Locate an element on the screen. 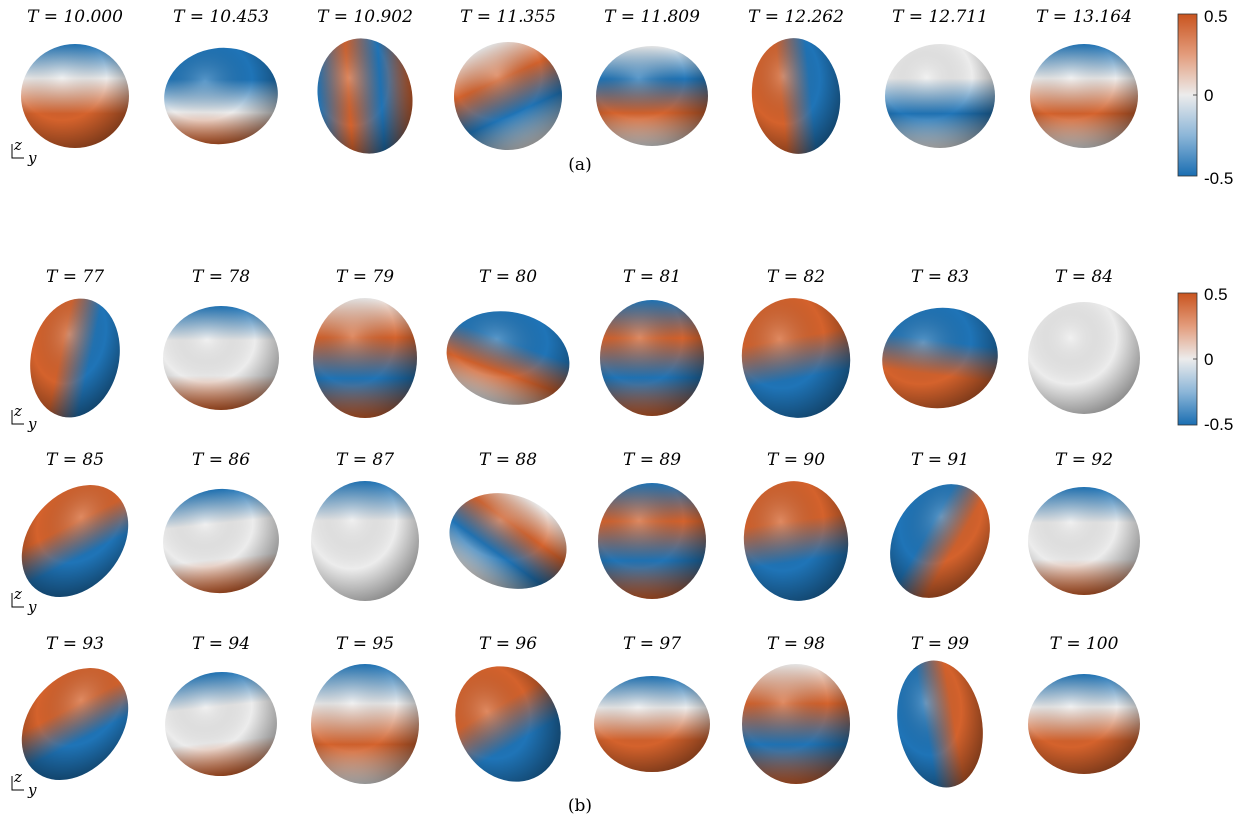 The image size is (1253, 819). title-b-1-7: T = 92 is located at coordinates (1084, 460).